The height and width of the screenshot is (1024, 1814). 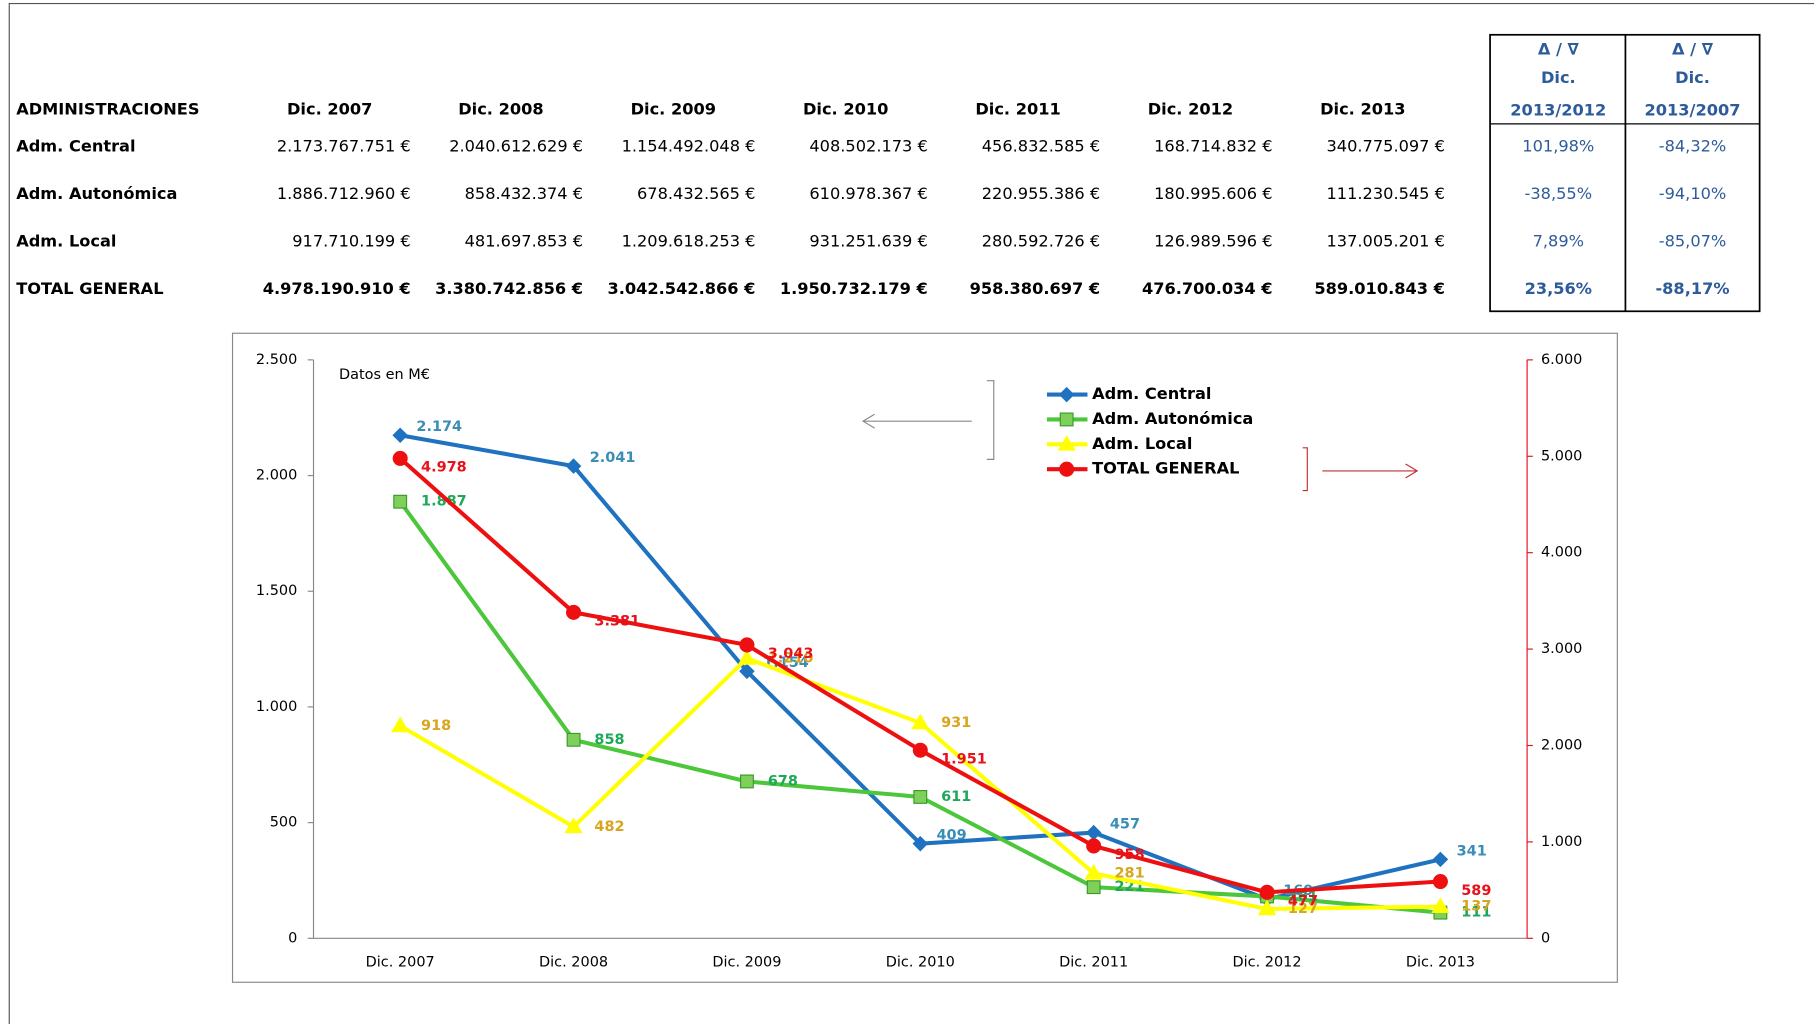 What do you see at coordinates (1692, 288) in the screenshot?
I see `change-cell: -88,17%` at bounding box center [1692, 288].